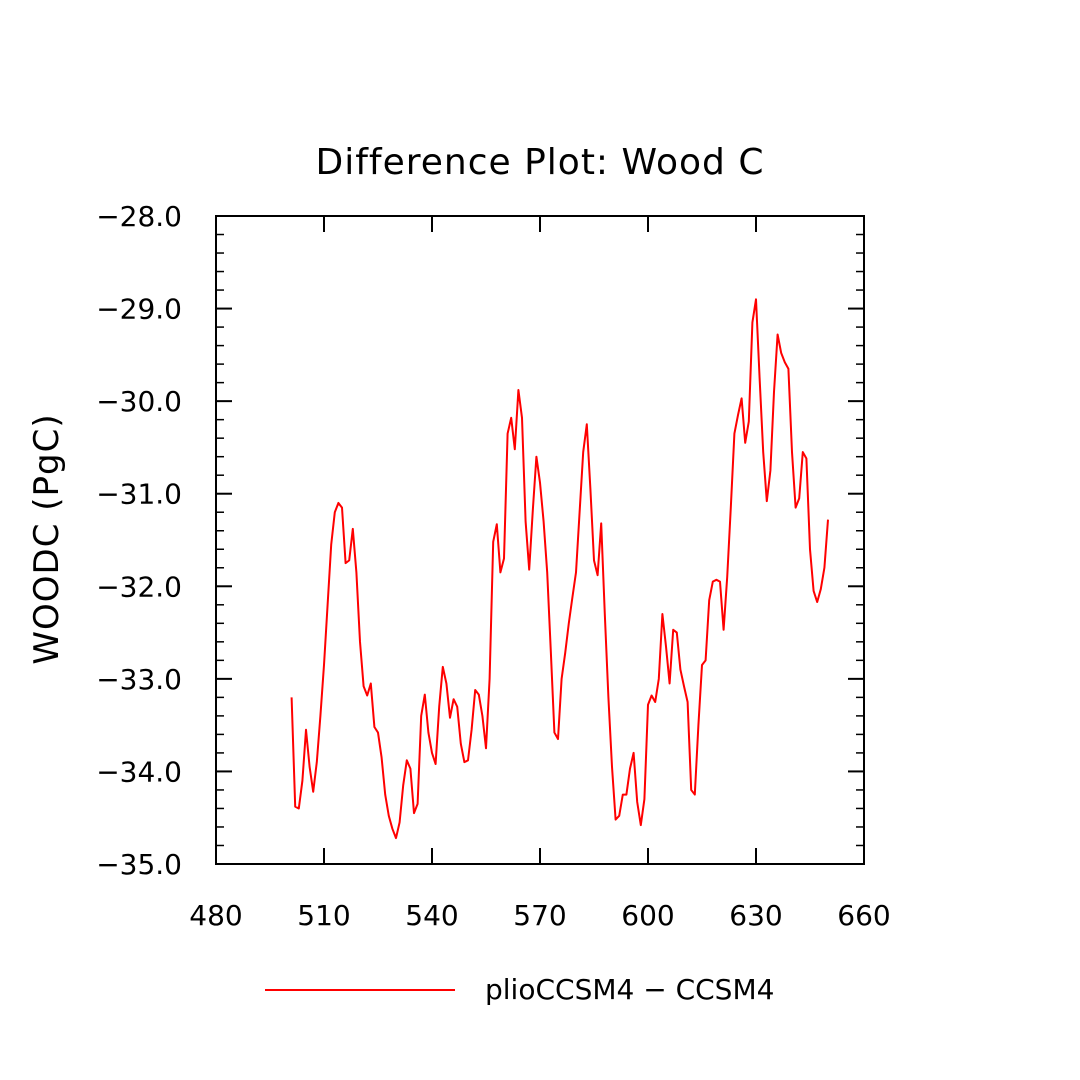 Image resolution: width=1080 pixels, height=1080 pixels. Describe the element at coordinates (539, 915) in the screenshot. I see `x-tick-label: 570` at that location.